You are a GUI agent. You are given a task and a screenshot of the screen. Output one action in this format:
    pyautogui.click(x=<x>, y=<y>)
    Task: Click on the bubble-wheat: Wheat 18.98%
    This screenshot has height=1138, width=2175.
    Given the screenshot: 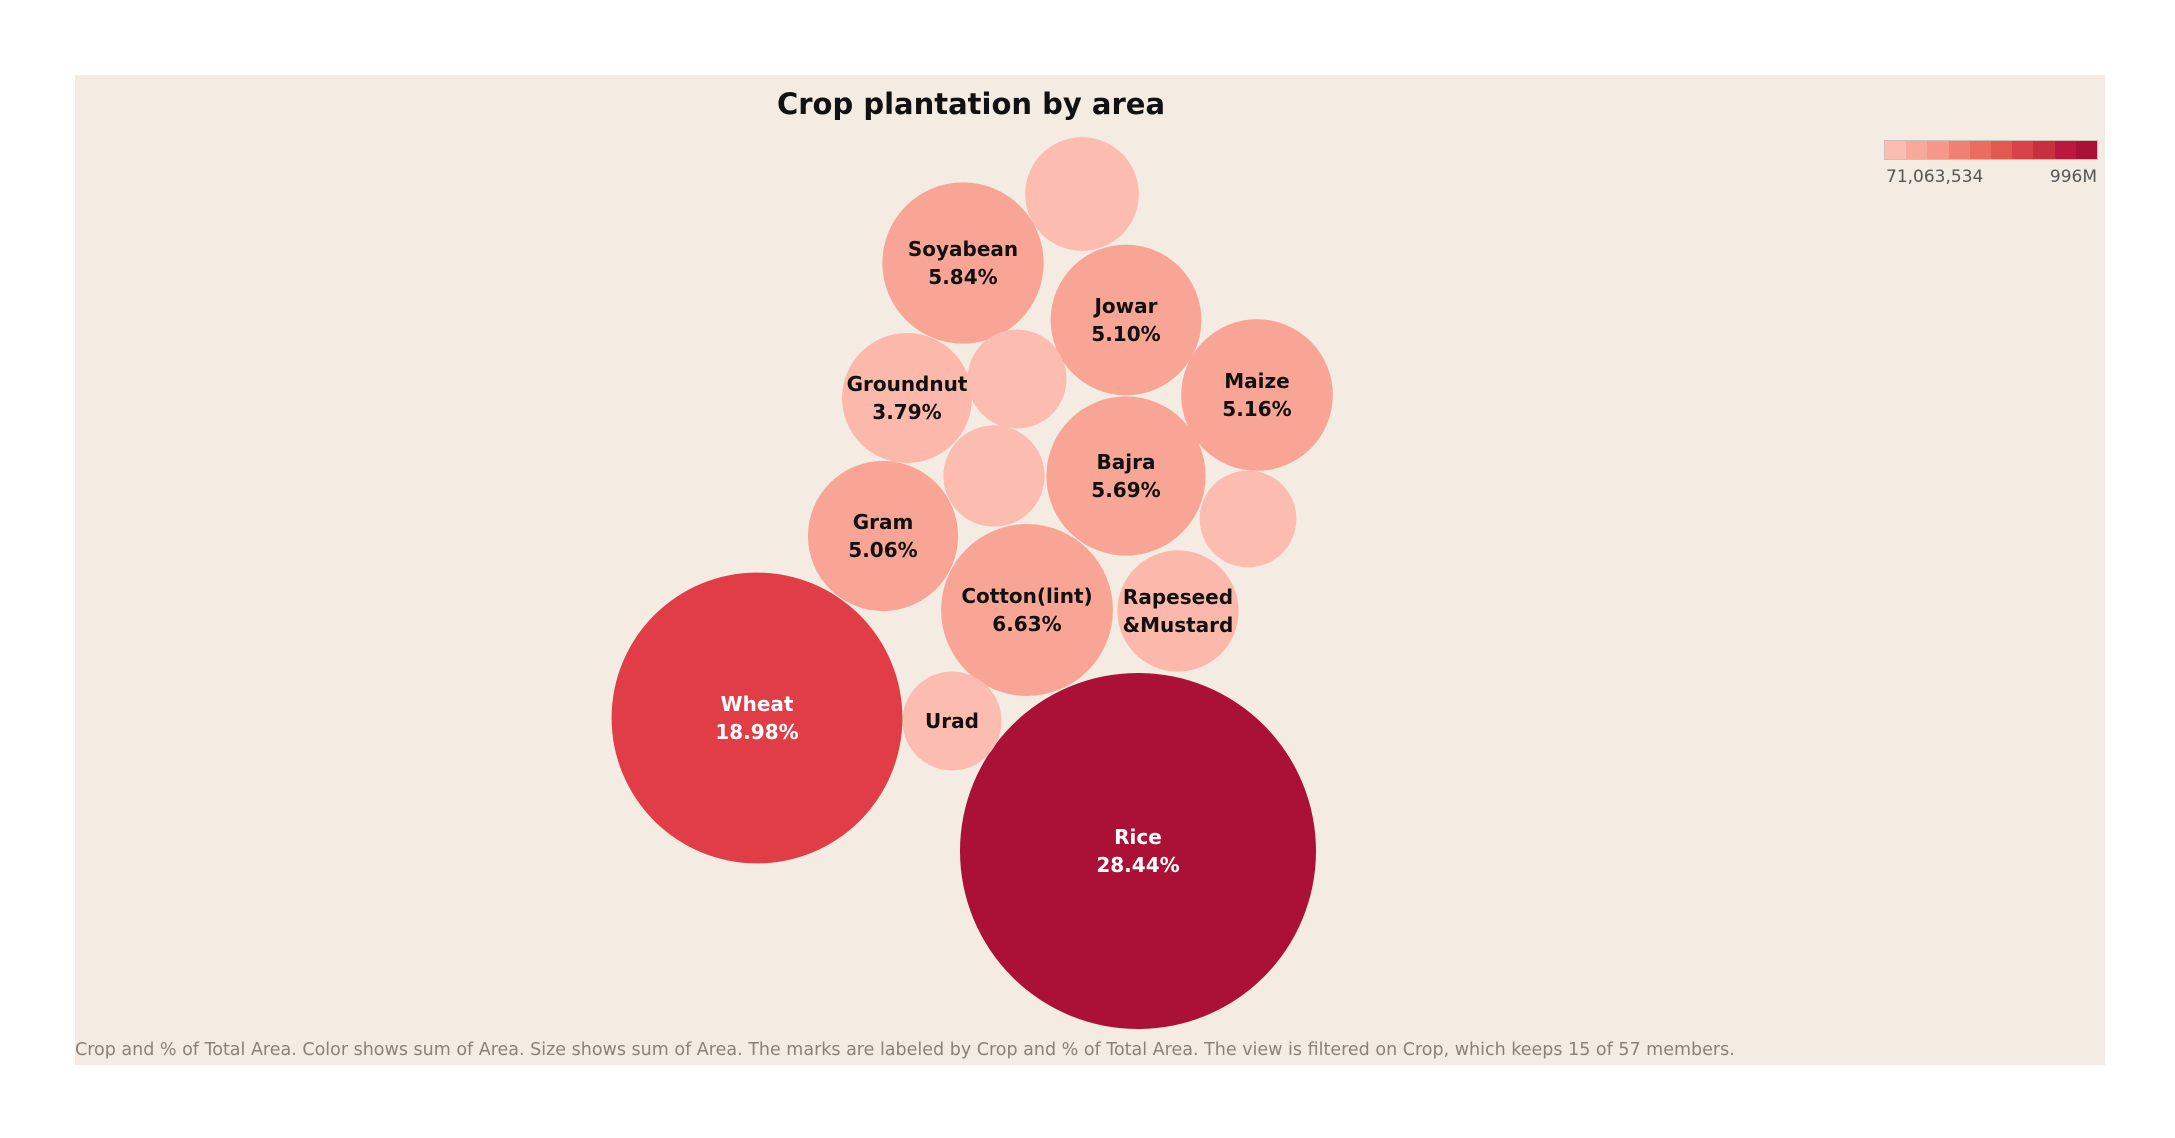 What is the action you would take?
    pyautogui.click(x=757, y=718)
    